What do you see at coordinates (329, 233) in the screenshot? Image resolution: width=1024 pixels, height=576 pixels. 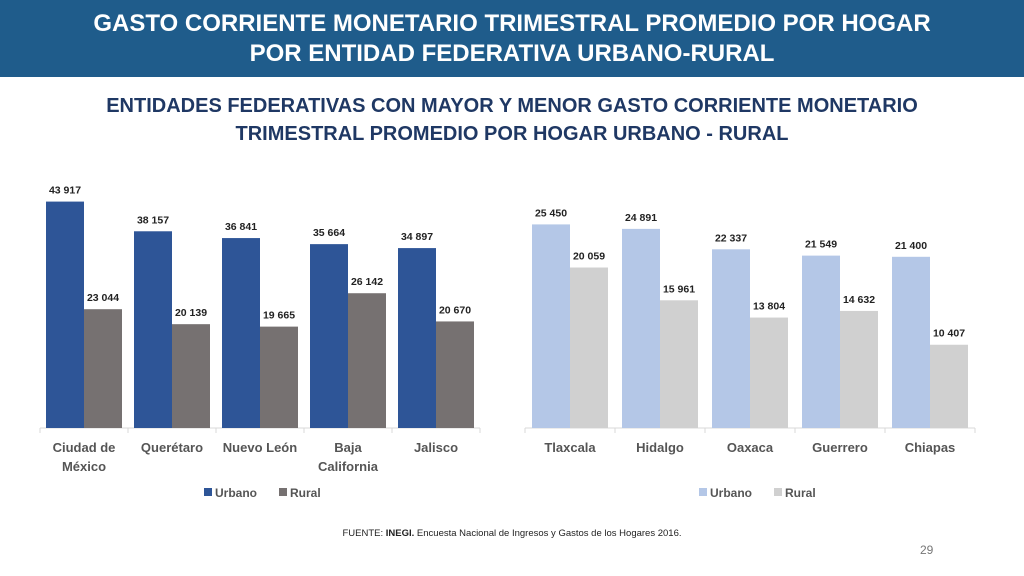 I see `data-label-urbano: 35 664` at bounding box center [329, 233].